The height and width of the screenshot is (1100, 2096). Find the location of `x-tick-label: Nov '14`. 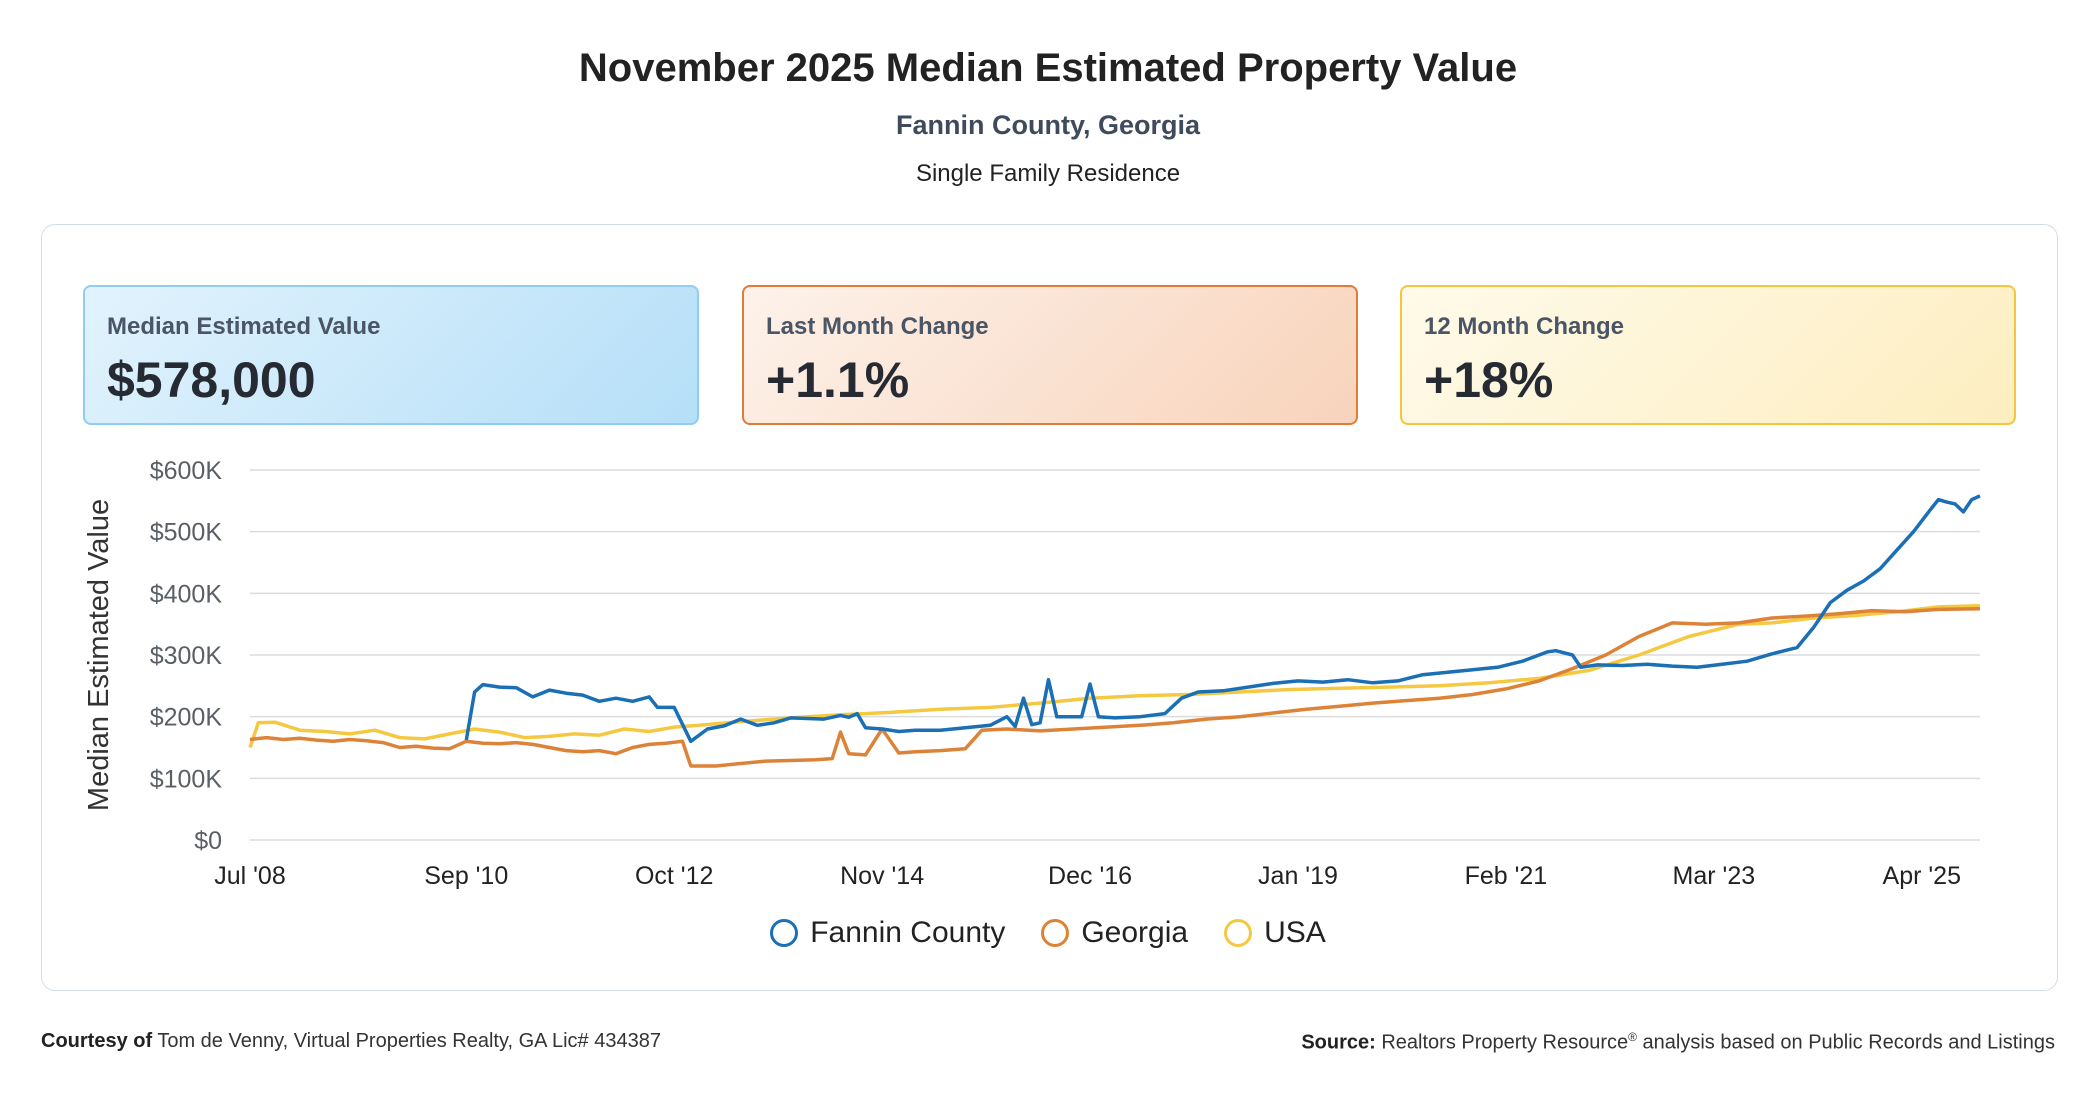

x-tick-label: Nov '14 is located at coordinates (882, 876).